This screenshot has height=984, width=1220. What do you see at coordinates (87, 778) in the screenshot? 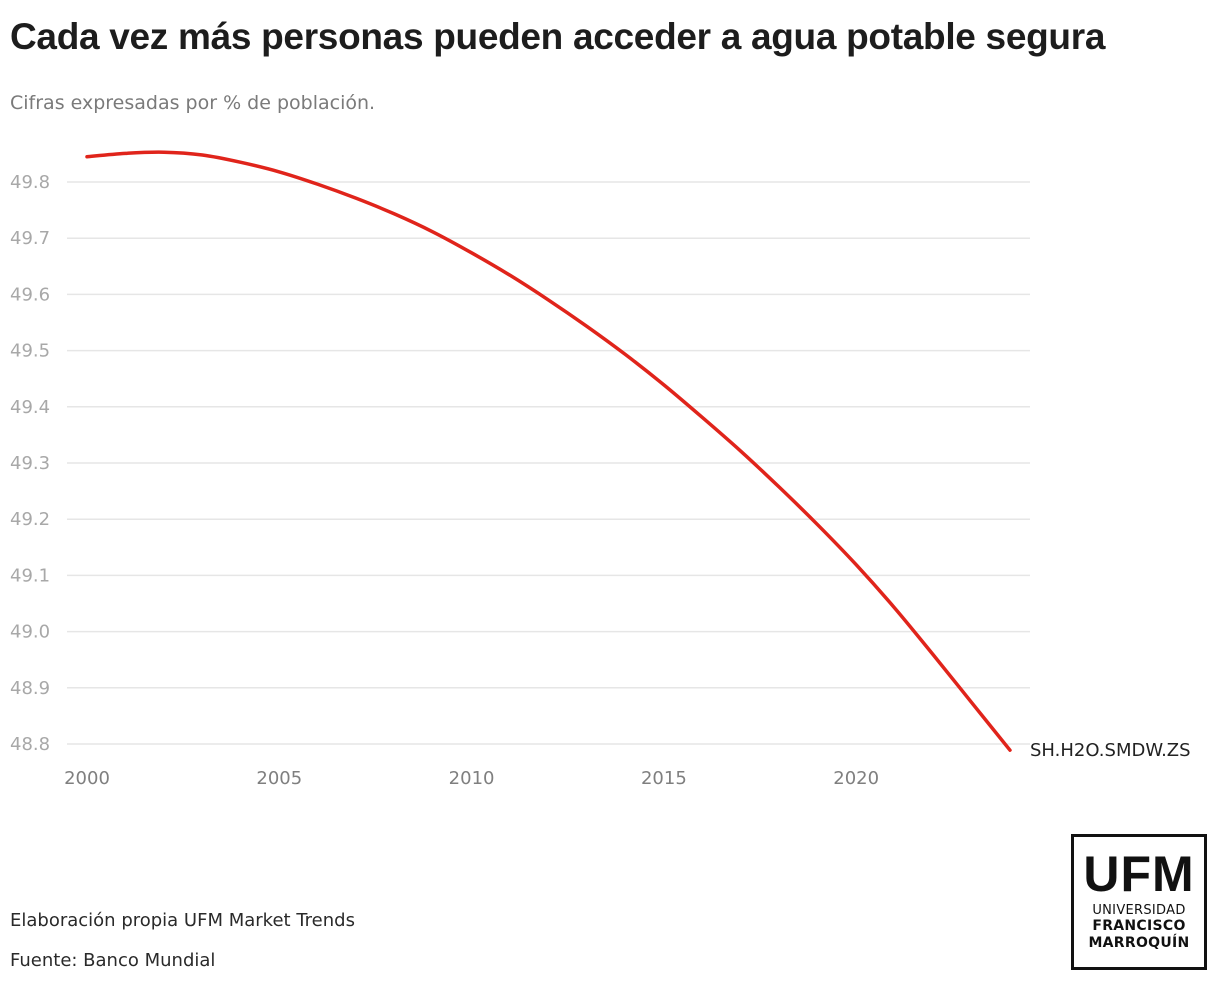
I see `x-tick-label: 2000` at bounding box center [87, 778].